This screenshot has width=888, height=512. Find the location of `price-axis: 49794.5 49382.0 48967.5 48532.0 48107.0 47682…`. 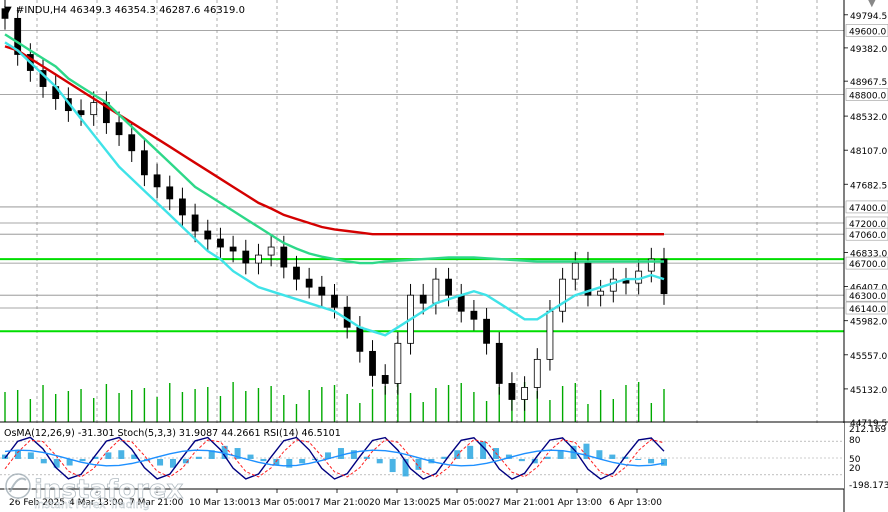

price-axis: 49794.5 49382.0 48967.5 48532.0 48107.0 47682… is located at coordinates (865, 220).